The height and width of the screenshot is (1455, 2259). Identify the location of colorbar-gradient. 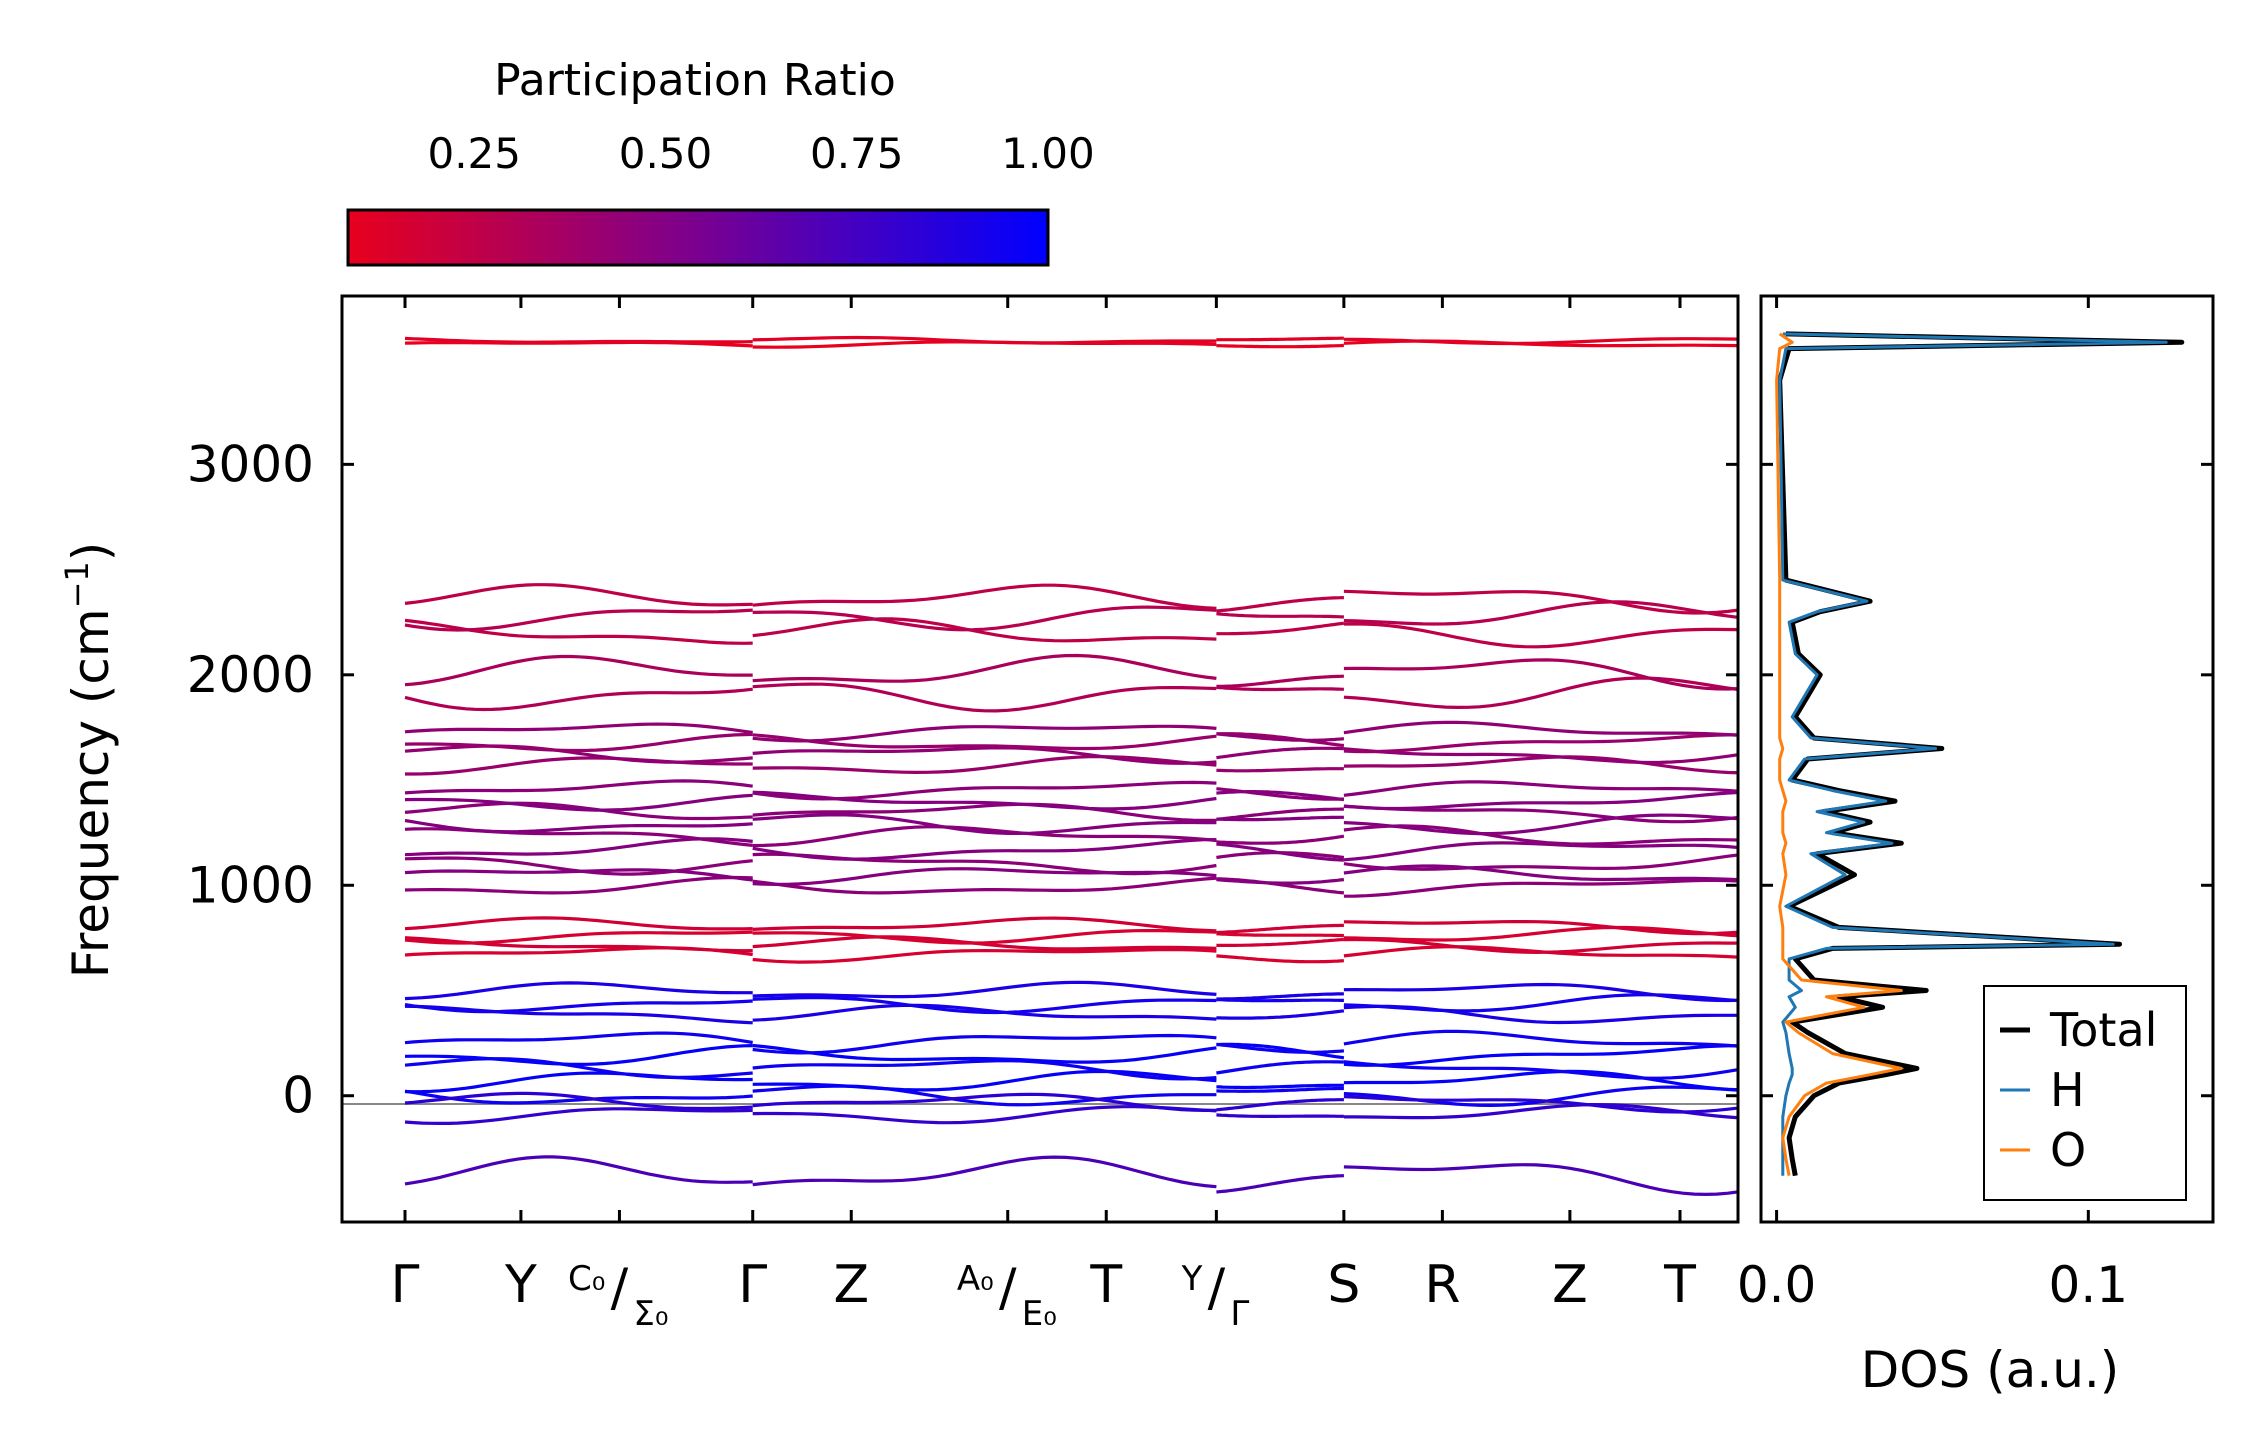
(698, 237).